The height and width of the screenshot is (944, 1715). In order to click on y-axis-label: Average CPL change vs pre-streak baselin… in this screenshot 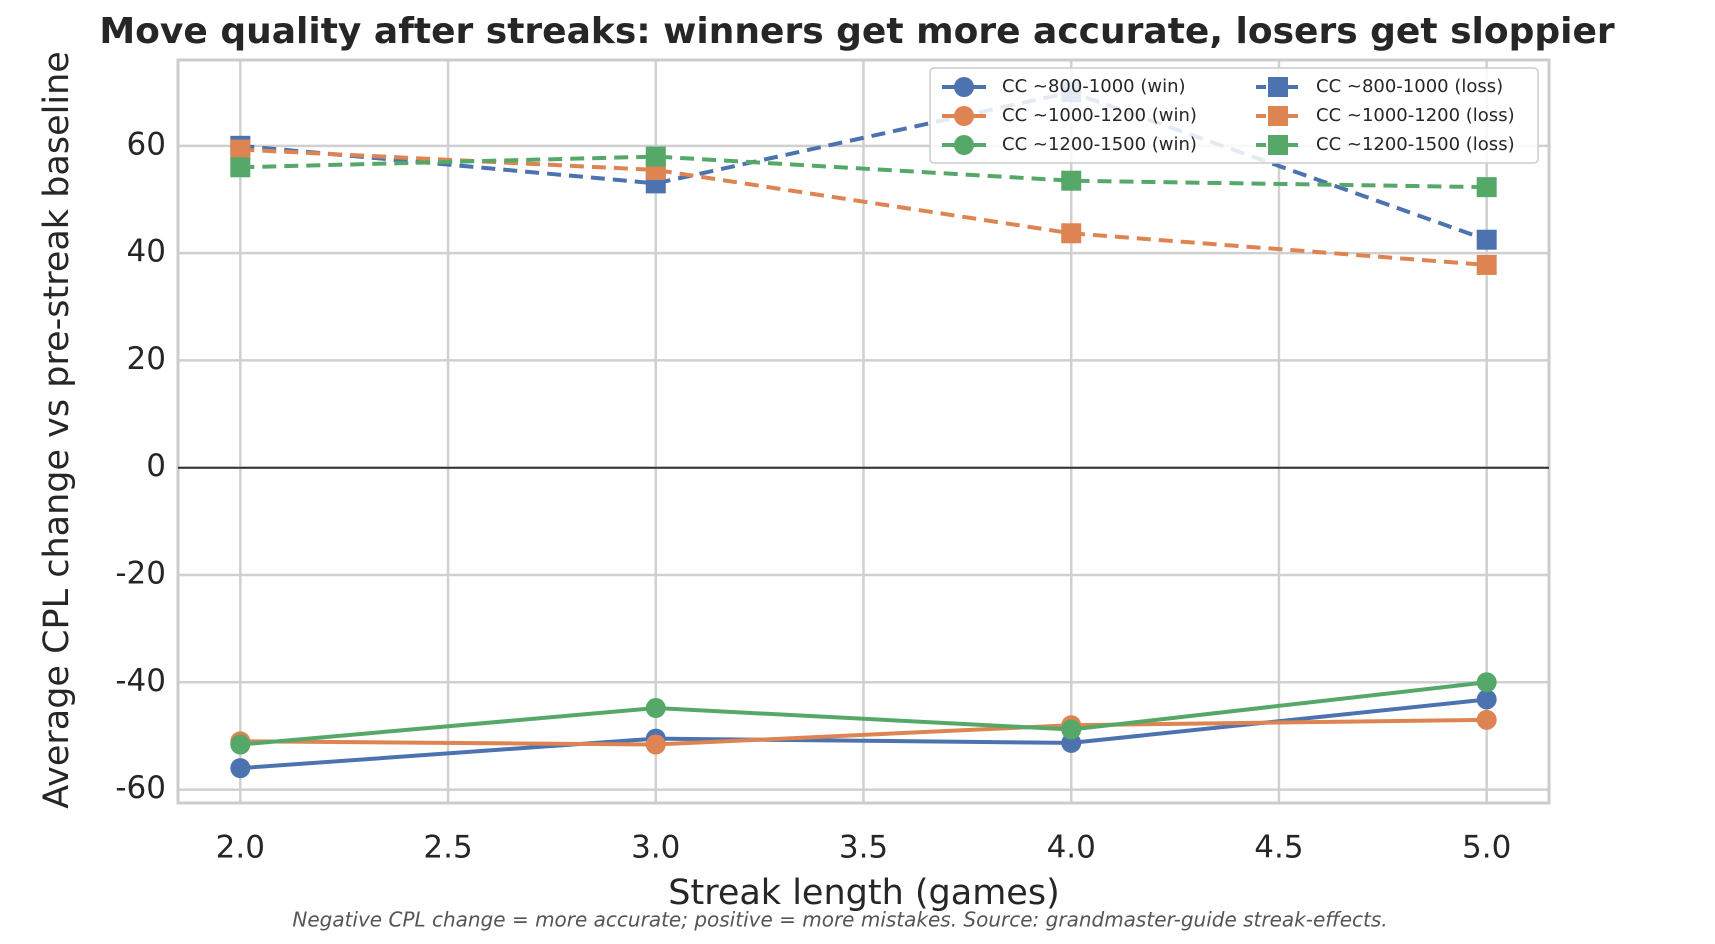, I will do `click(57, 430)`.